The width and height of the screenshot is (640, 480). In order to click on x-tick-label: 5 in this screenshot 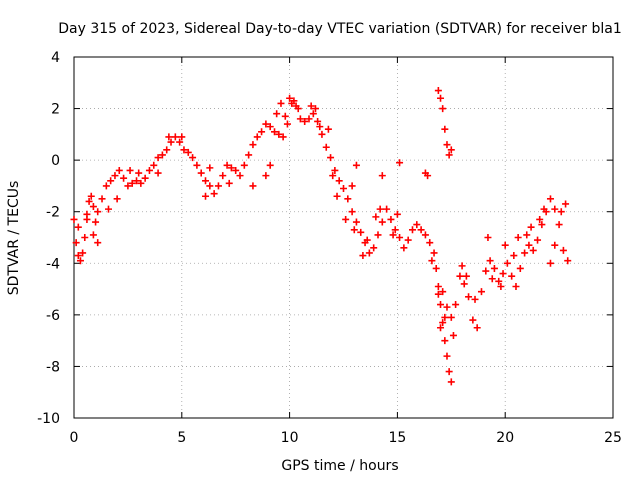, I will do `click(181, 438)`.